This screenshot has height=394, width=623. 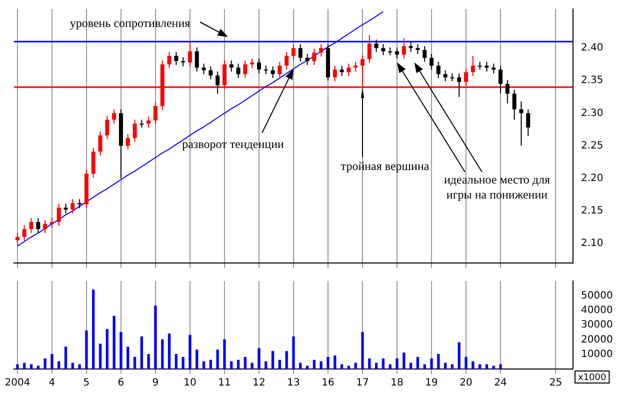 What do you see at coordinates (397, 383) in the screenshot?
I see `x-tick-label: 18` at bounding box center [397, 383].